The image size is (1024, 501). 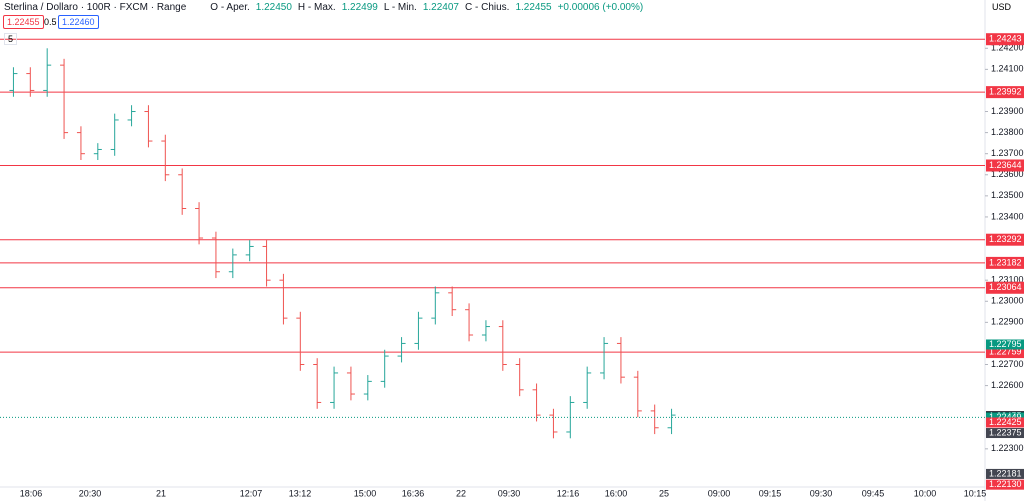 What do you see at coordinates (1007, 364) in the screenshot?
I see `y-tick-label: 1.22700` at bounding box center [1007, 364].